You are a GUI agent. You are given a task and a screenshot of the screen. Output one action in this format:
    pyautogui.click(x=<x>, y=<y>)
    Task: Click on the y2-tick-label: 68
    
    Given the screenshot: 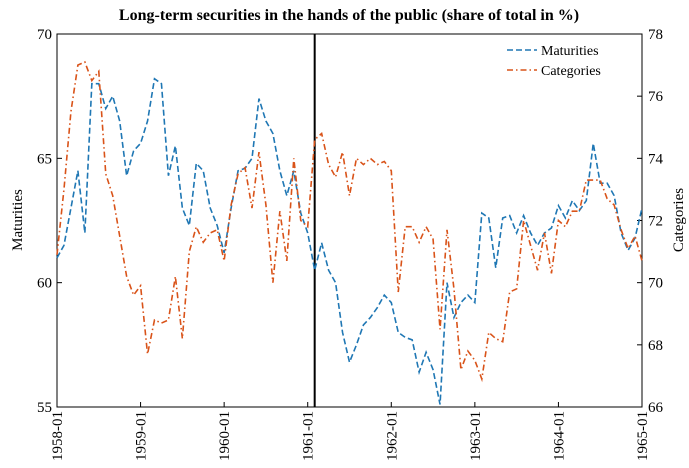 What is the action you would take?
    pyautogui.click(x=655, y=346)
    